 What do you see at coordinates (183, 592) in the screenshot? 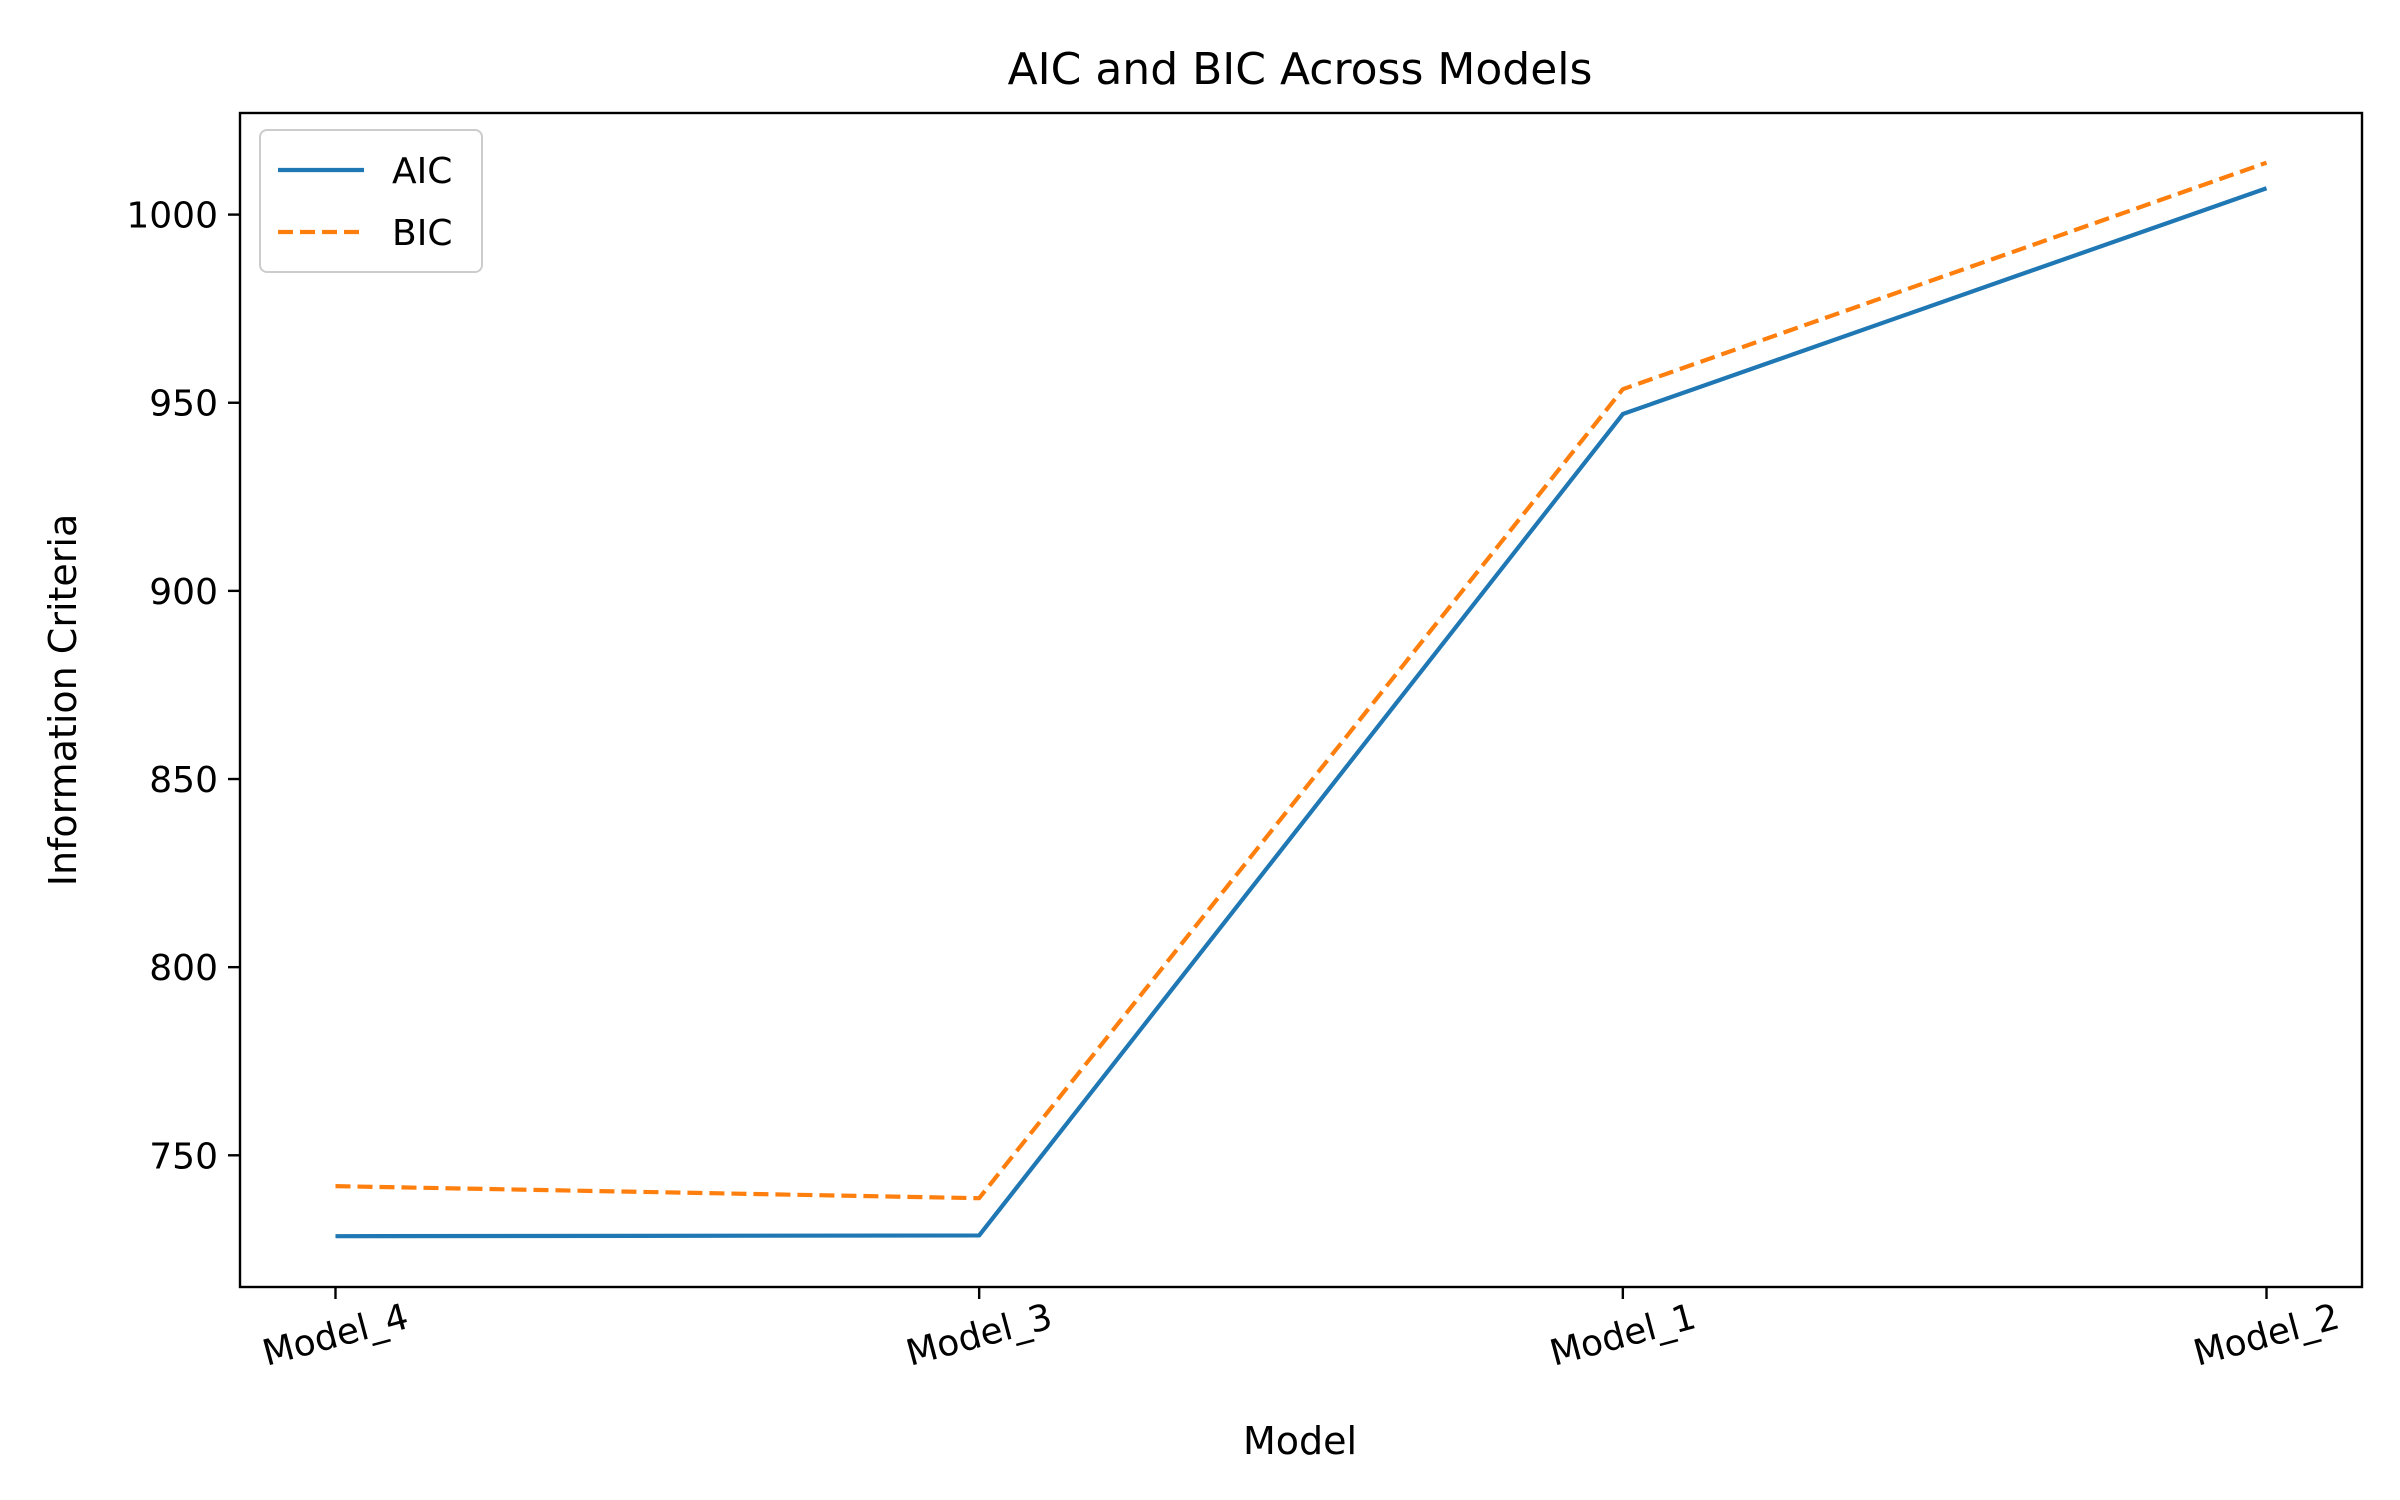
I see `y-tick-label: 900` at bounding box center [183, 592].